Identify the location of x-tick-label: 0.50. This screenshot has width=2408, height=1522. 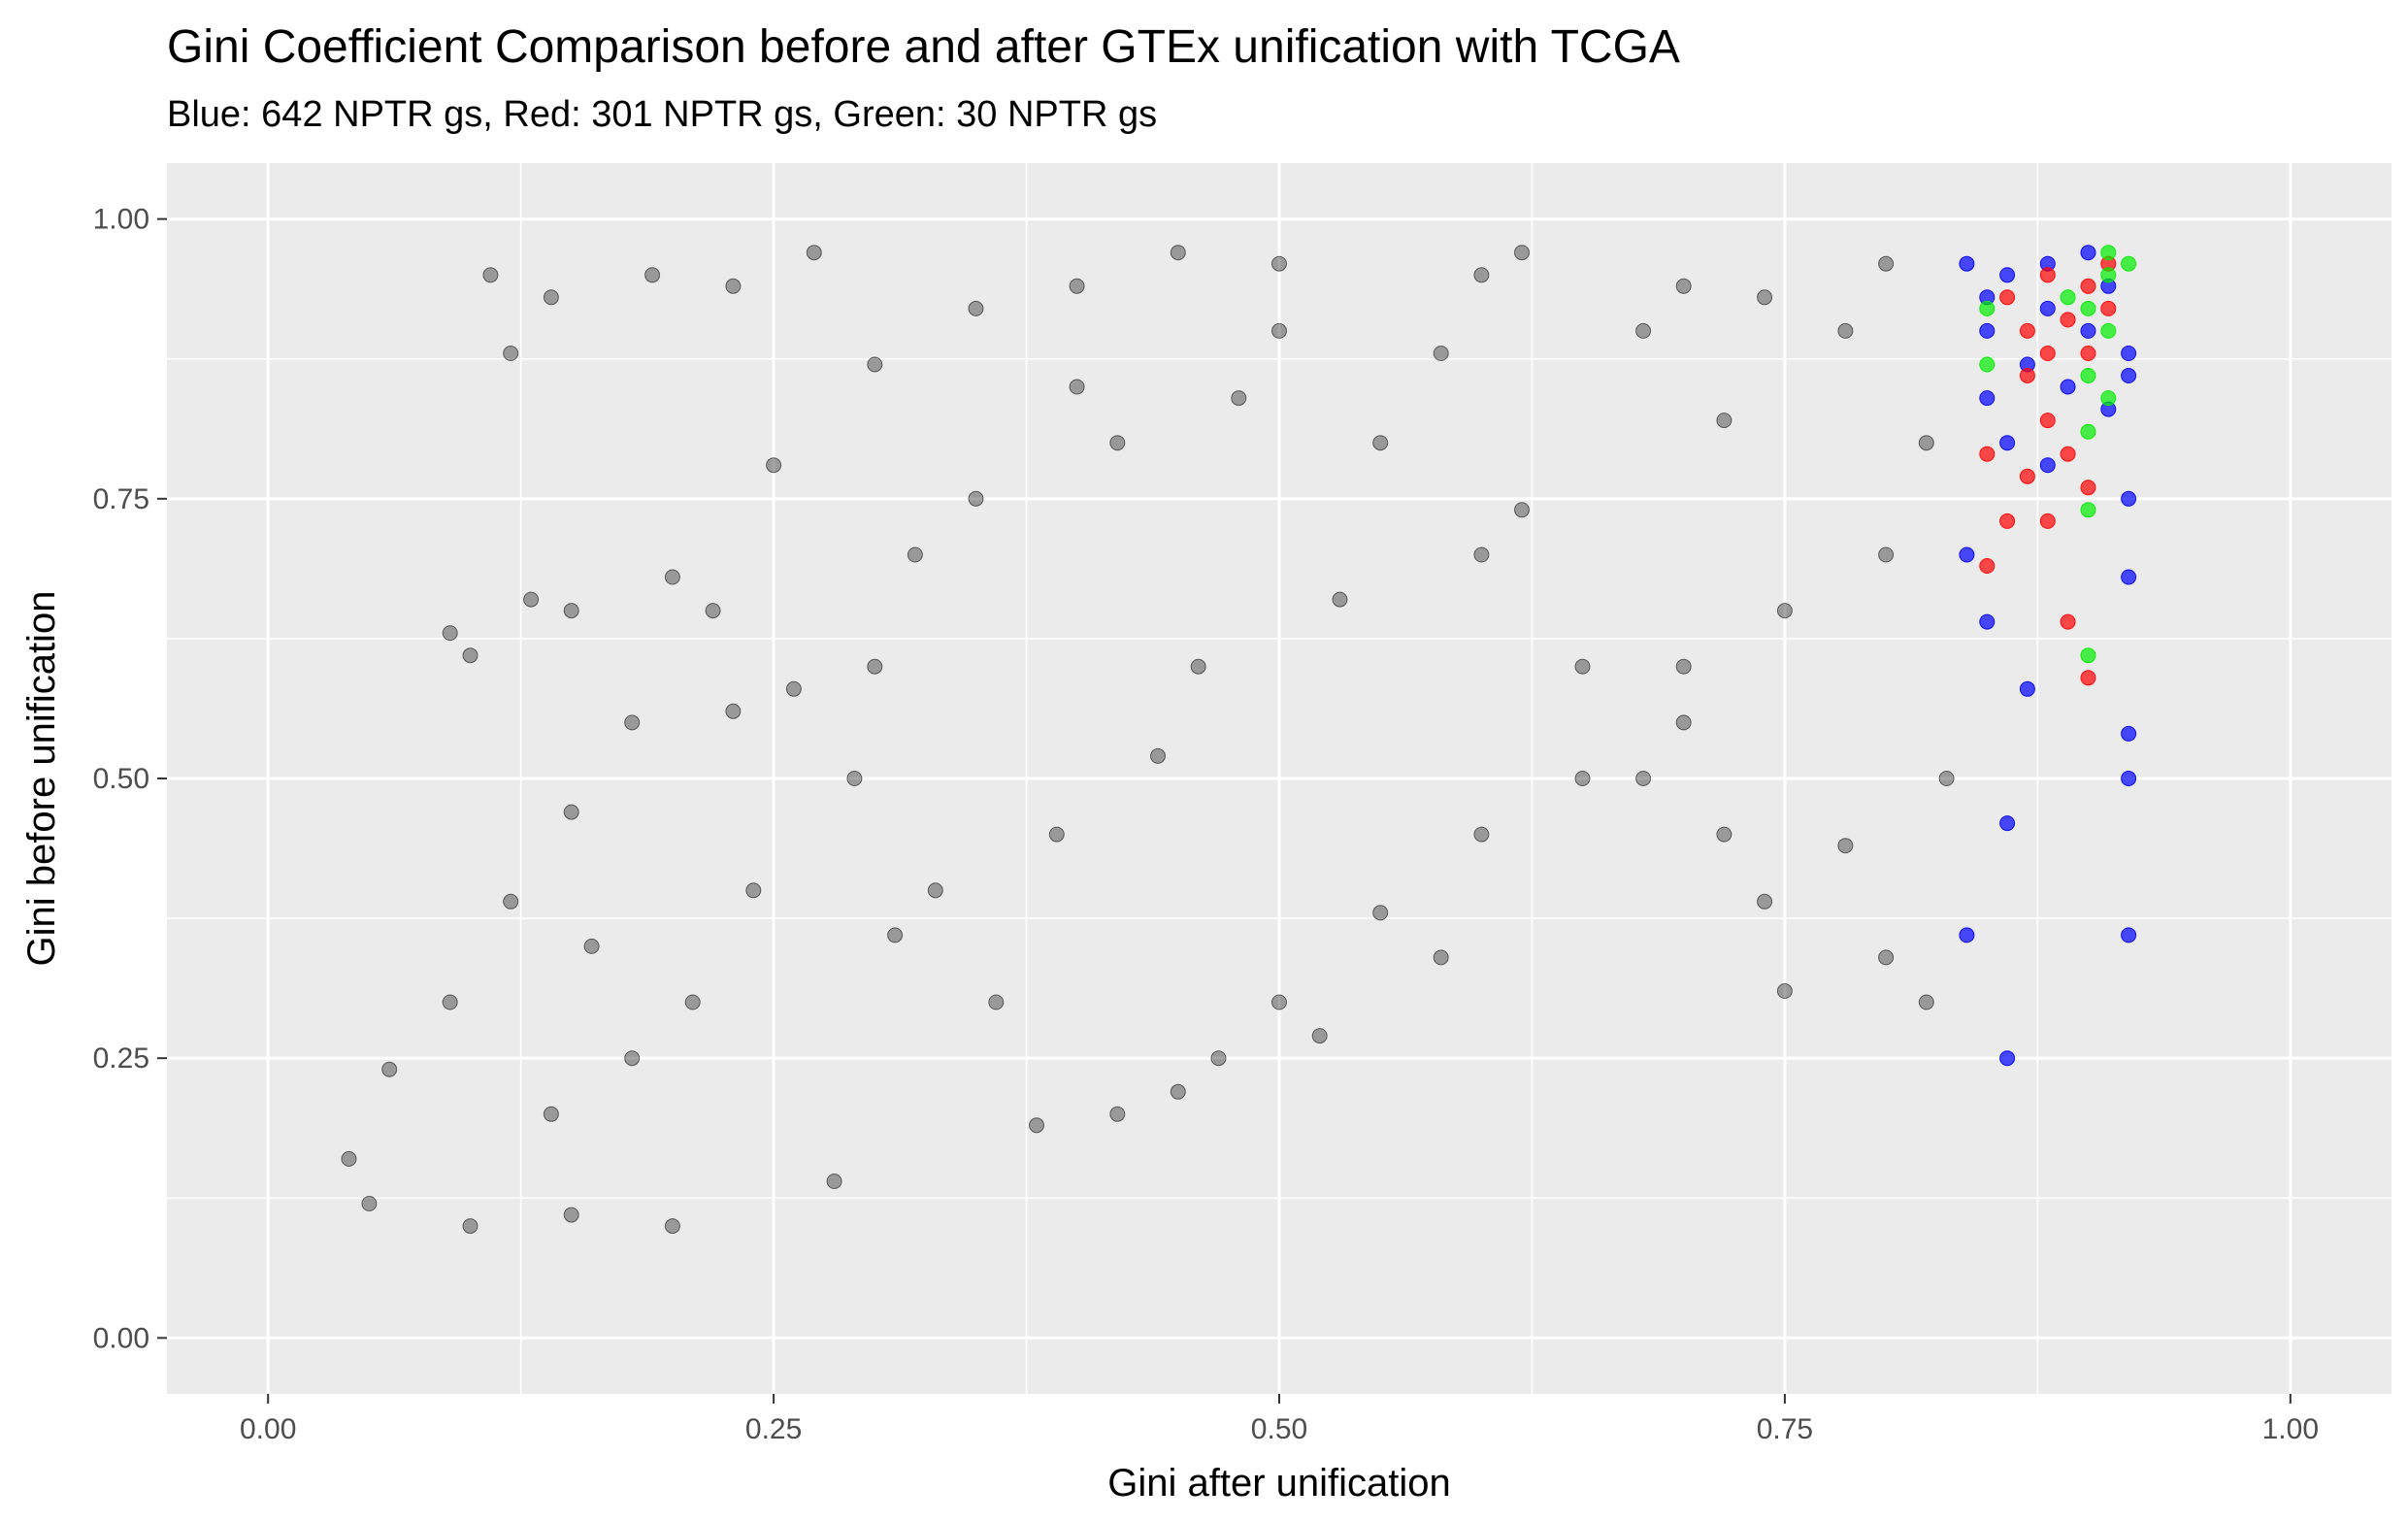
(1279, 1429).